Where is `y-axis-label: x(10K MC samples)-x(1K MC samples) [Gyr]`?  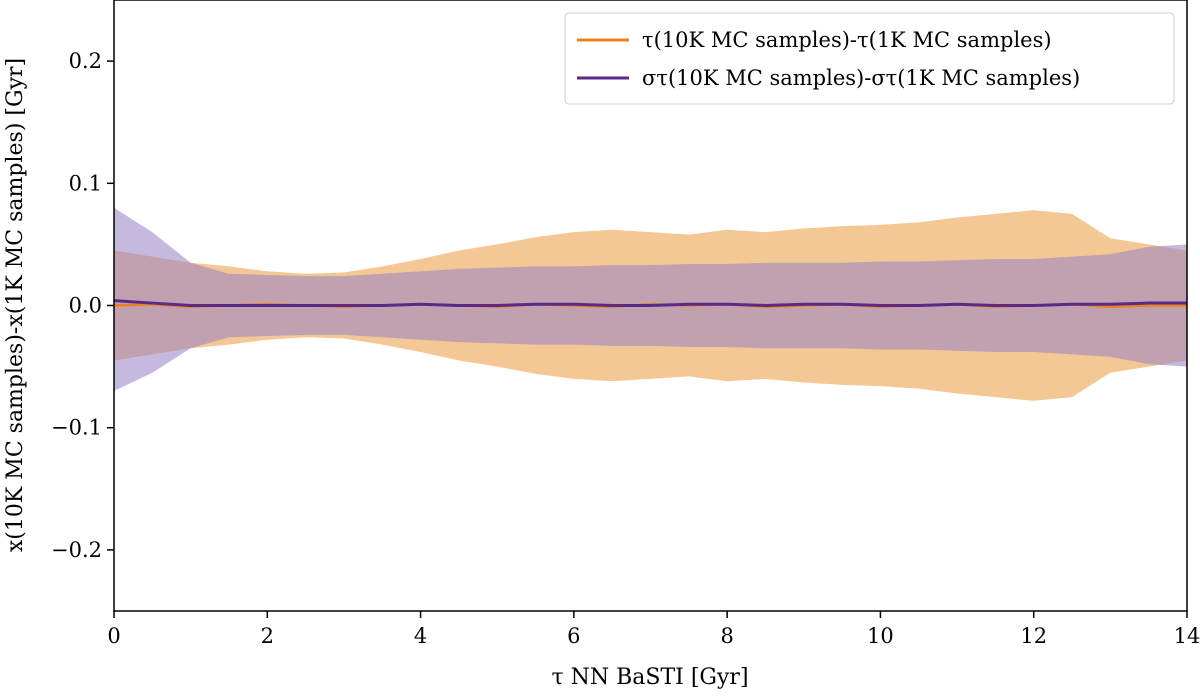 y-axis-label: x(10K MC samples)-x(1K MC samples) [Gyr] is located at coordinates (15, 305).